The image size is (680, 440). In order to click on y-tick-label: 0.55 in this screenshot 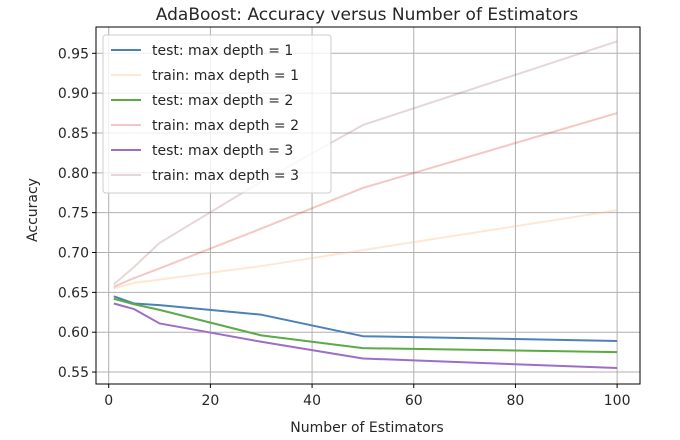, I will do `click(73, 373)`.